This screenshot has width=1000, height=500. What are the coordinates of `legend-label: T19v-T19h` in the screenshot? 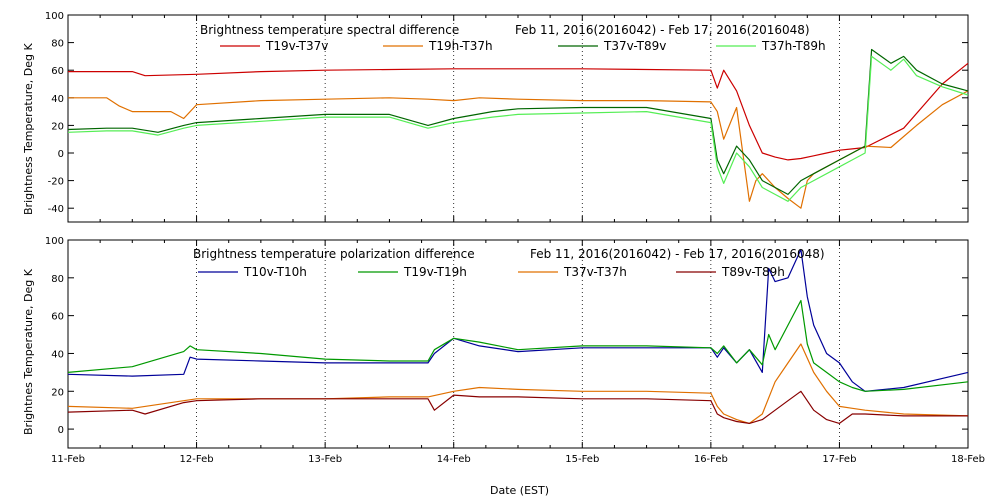 It's located at (435, 272).